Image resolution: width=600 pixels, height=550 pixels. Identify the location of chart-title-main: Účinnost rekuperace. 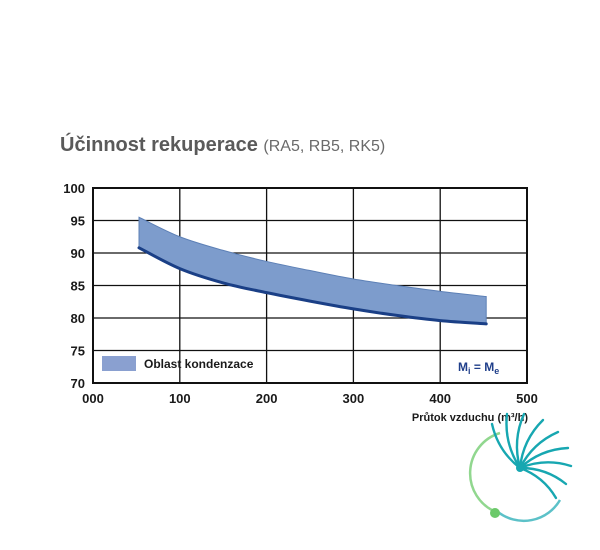
(159, 145).